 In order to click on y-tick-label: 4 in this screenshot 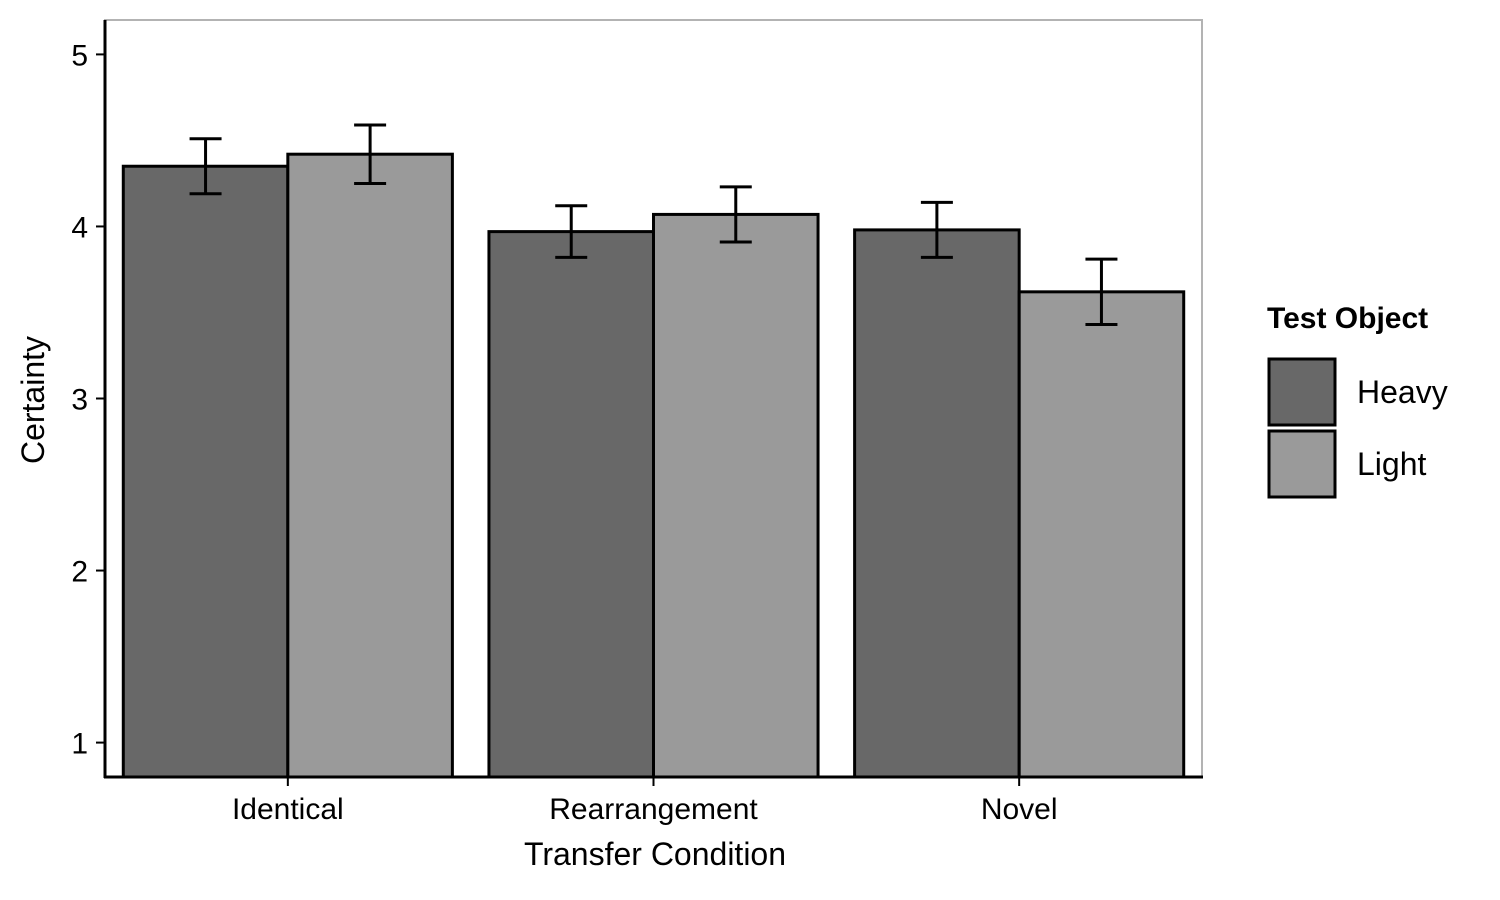, I will do `click(79, 227)`.